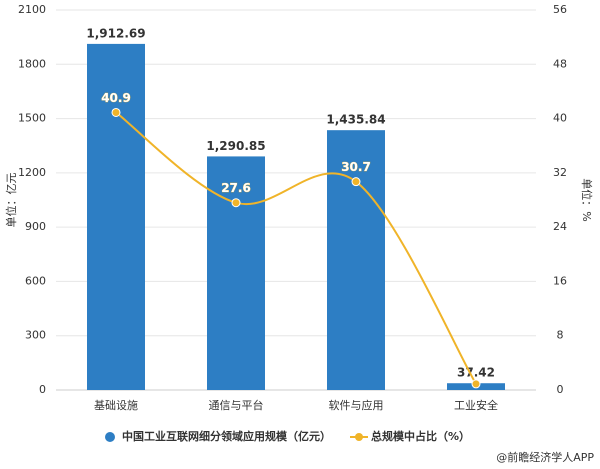 This screenshot has height=469, width=600. I want to click on source: @前瞻经济学人APP, so click(545, 457).